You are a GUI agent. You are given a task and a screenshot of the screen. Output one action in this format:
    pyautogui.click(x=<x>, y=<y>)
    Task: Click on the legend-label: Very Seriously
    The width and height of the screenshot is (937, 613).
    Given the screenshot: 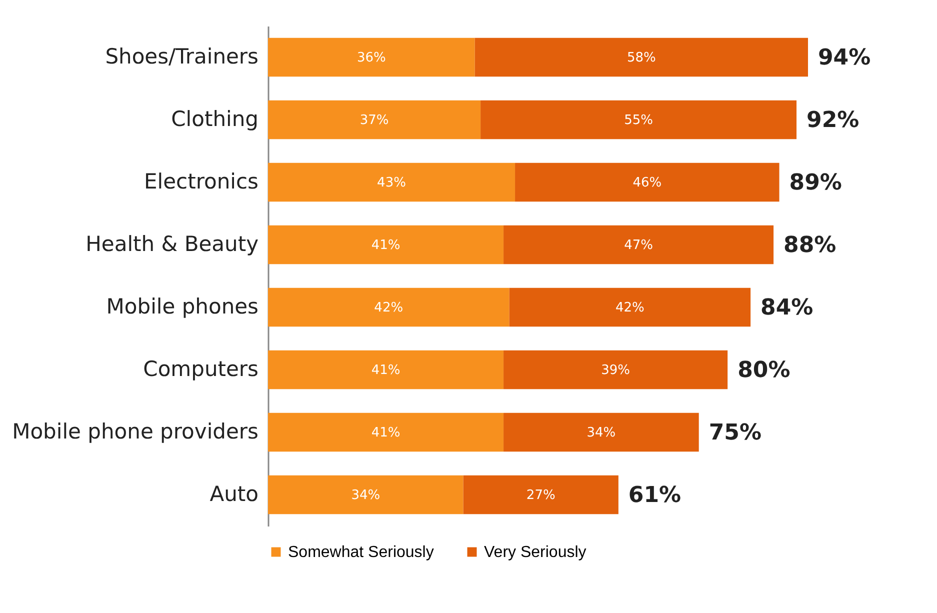 What is the action you would take?
    pyautogui.click(x=535, y=552)
    